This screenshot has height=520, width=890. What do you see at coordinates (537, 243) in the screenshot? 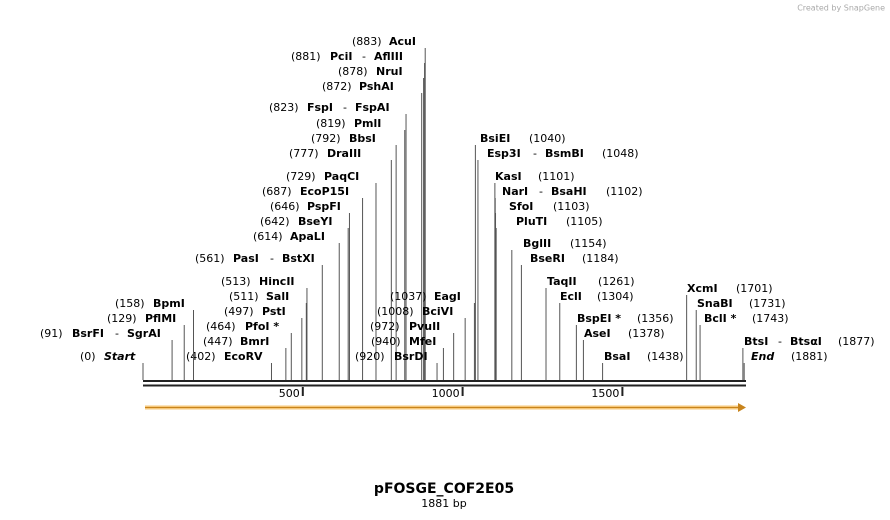
I see `enzyme-name: BglII` at bounding box center [537, 243].